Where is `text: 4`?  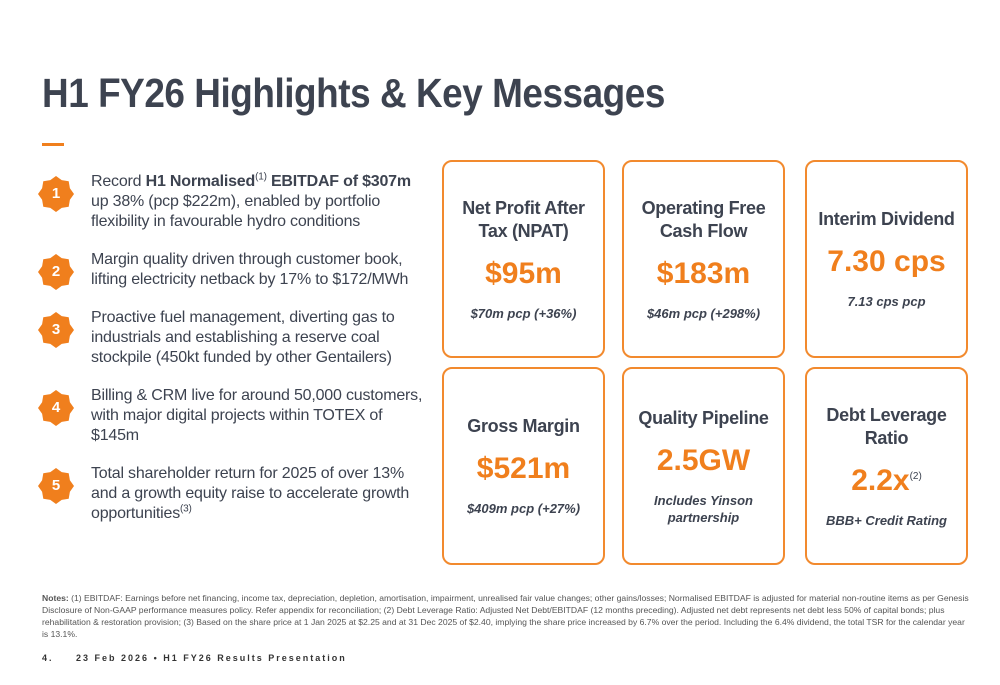 text: 4 is located at coordinates (56, 407).